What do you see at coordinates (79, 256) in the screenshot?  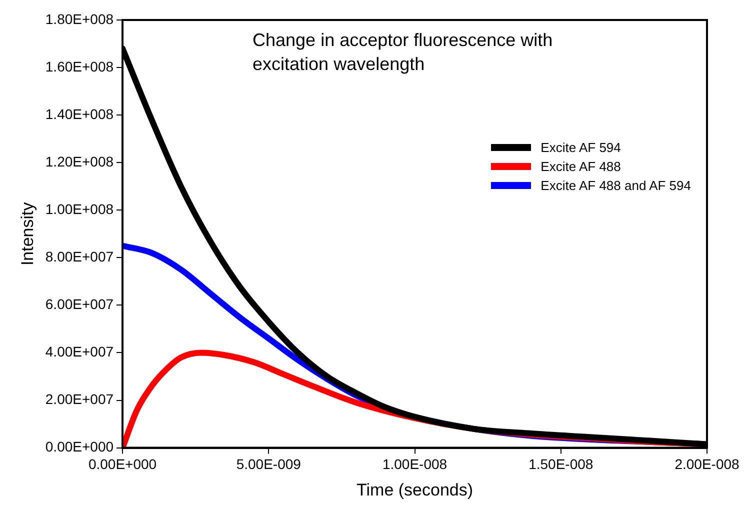 I see `y-tick-label: 8.00E+007` at bounding box center [79, 256].